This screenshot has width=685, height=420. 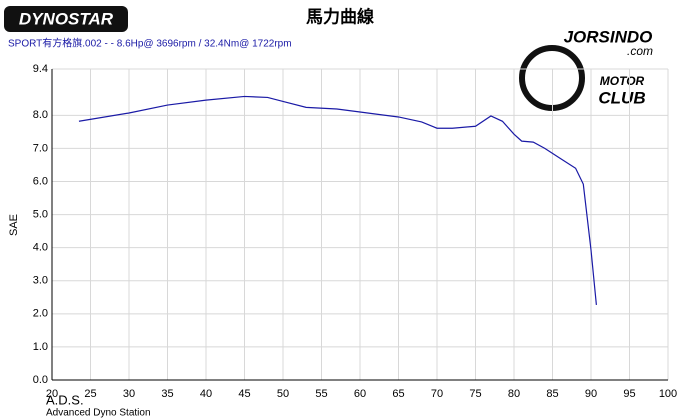 I want to click on y-tick-label: 1.0, so click(x=40, y=347).